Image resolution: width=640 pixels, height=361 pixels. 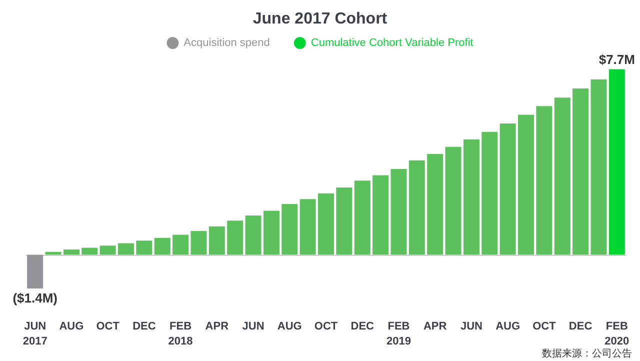 I want to click on chart-title: June 2017 Cohort, so click(x=320, y=19).